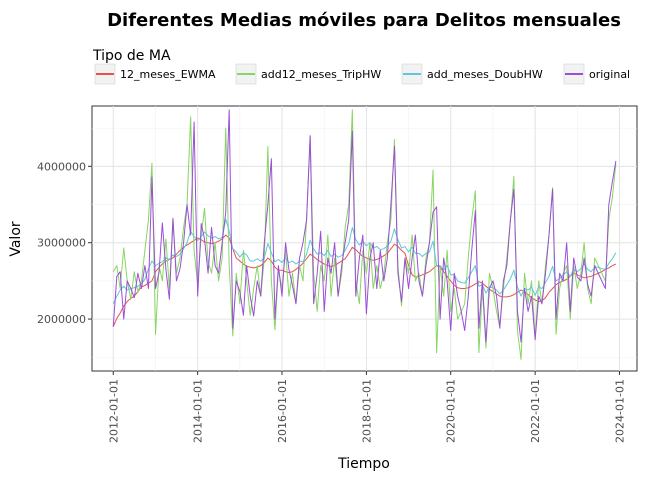 The image size is (651, 480). What do you see at coordinates (61, 319) in the screenshot?
I see `y-tick-label: 2000000` at bounding box center [61, 319].